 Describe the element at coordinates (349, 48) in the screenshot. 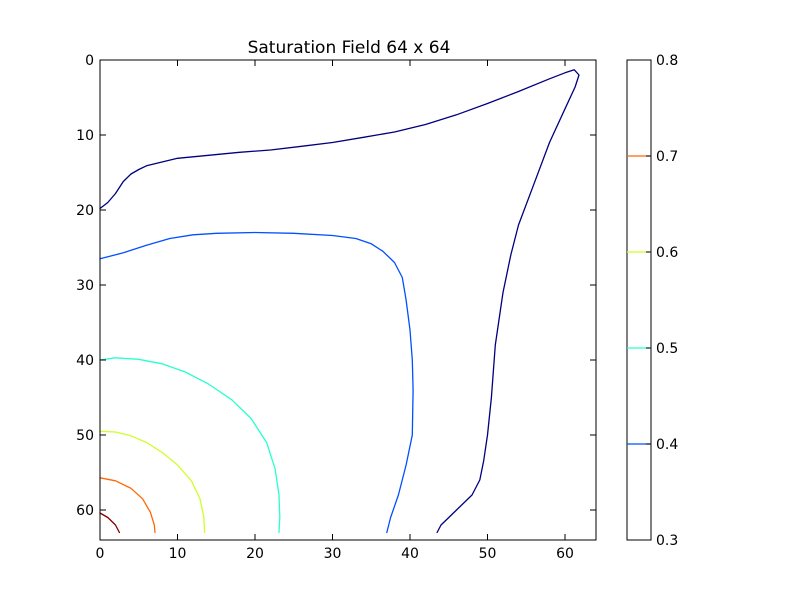

I see `chart-title: Saturation Field 64 x 64` at that location.